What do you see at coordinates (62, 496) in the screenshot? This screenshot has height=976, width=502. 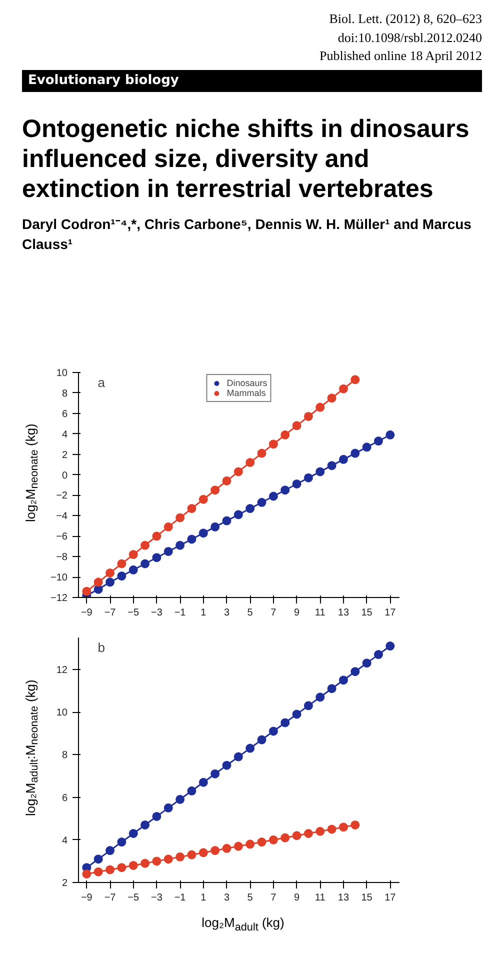 I see `y-tick-label: −2` at bounding box center [62, 496].